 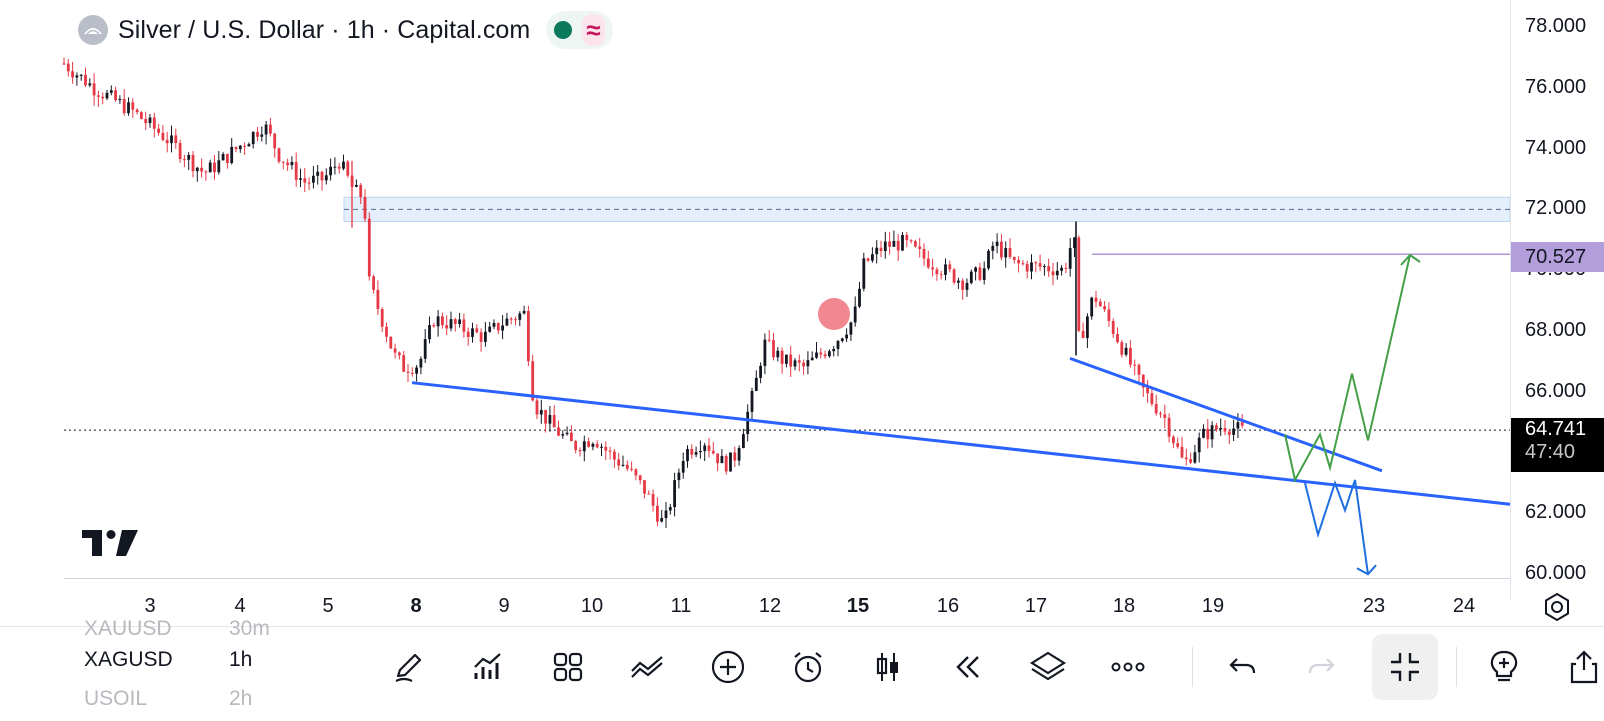 I want to click on more-button, so click(x=1128, y=667).